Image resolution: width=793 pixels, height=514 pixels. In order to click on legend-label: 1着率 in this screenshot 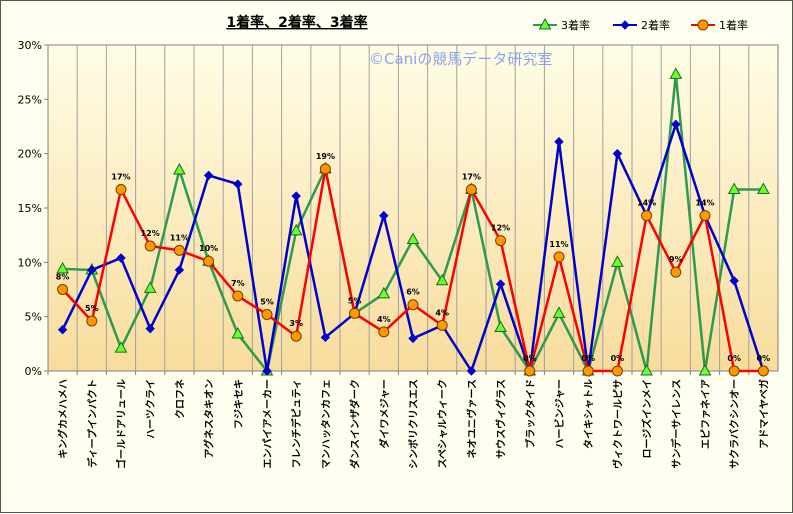, I will do `click(733, 25)`.